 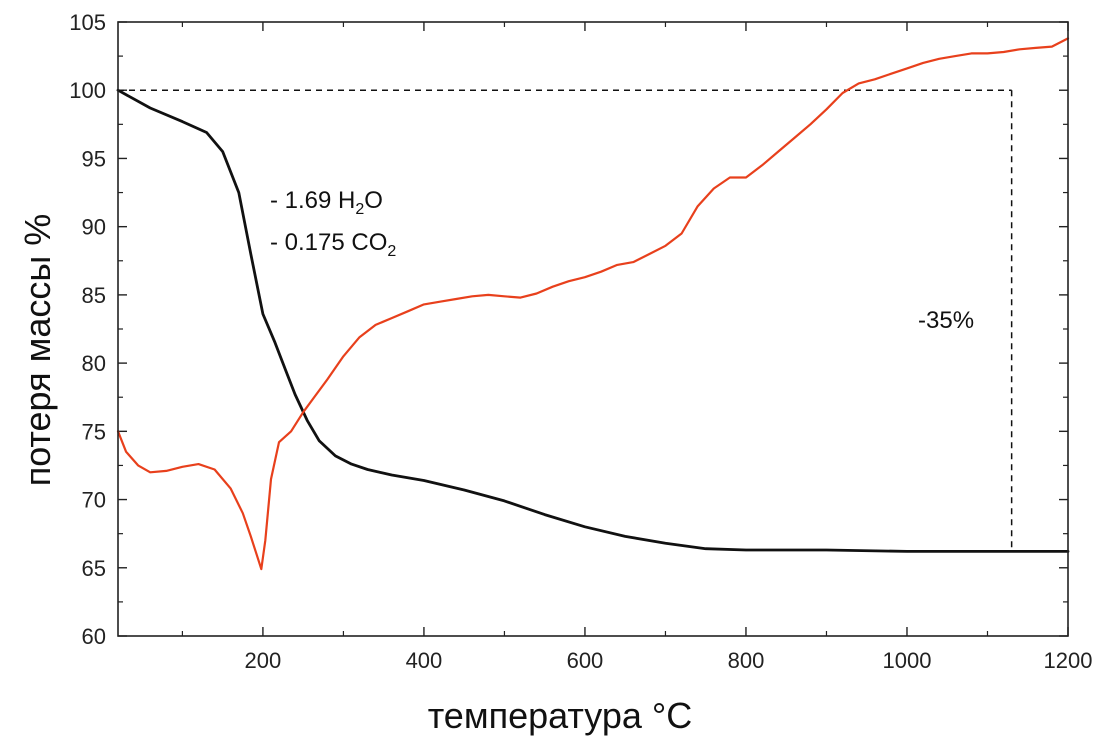 What do you see at coordinates (424, 660) in the screenshot?
I see `x-tick-label-1: 400` at bounding box center [424, 660].